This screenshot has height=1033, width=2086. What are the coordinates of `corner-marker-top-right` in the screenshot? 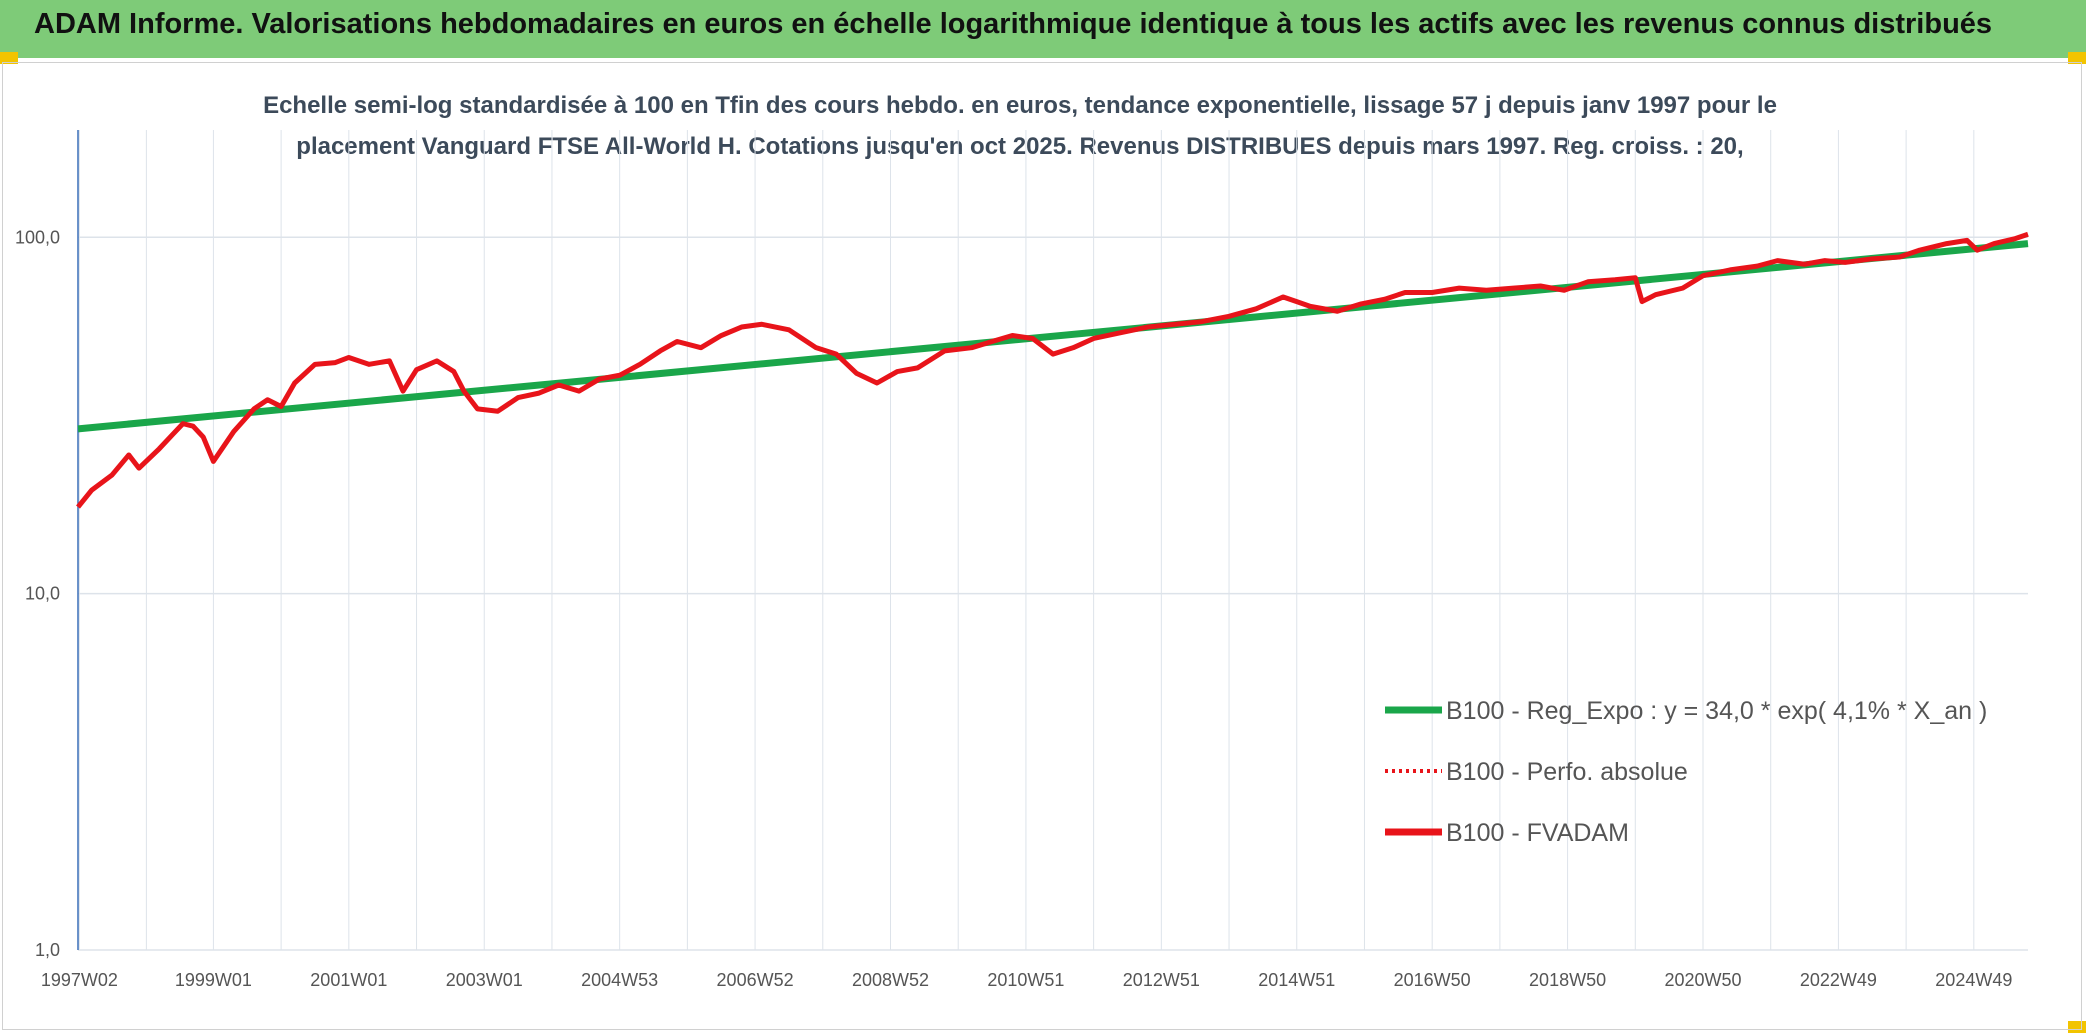 It's located at (2077, 58).